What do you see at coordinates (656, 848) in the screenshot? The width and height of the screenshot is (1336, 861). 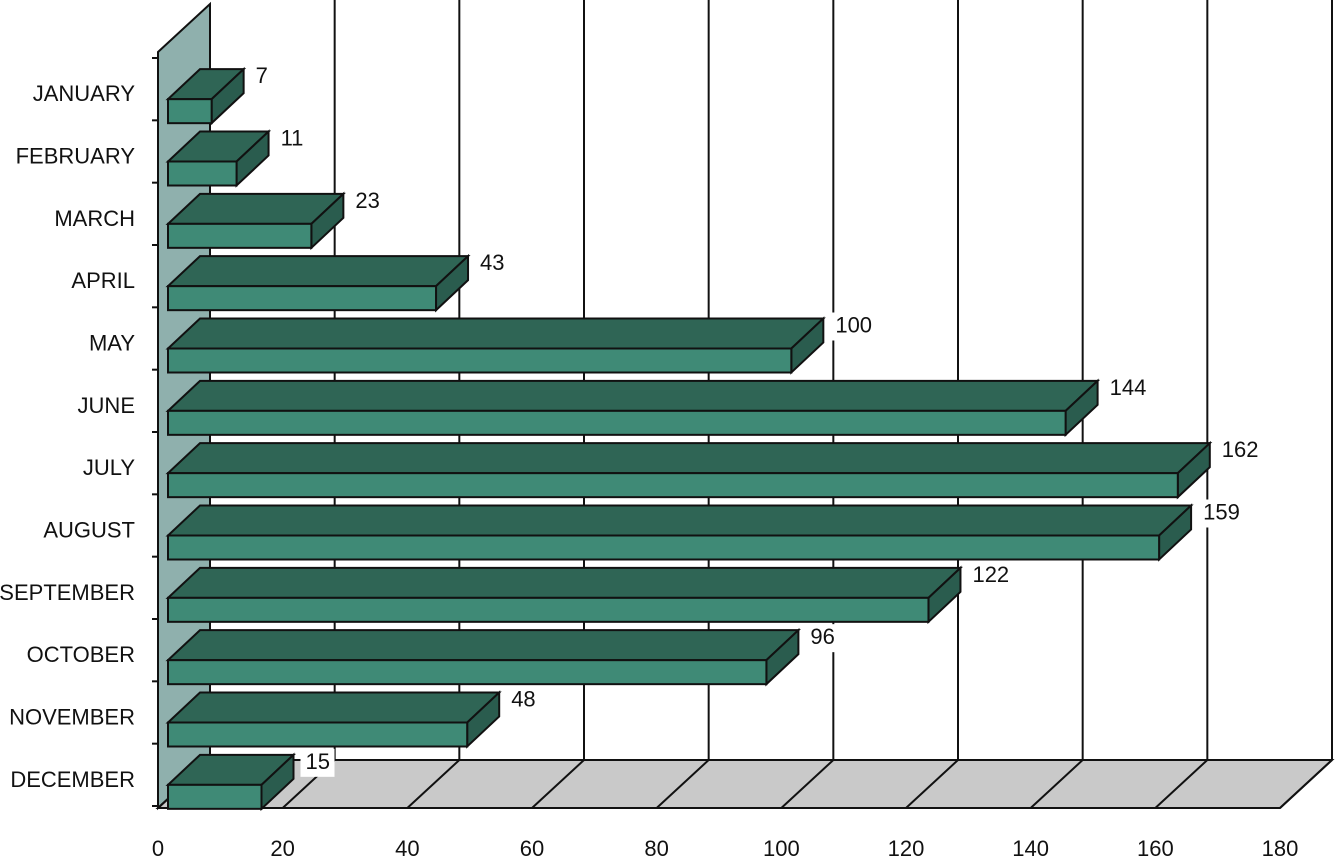 I see `x-tick-label: 80` at bounding box center [656, 848].